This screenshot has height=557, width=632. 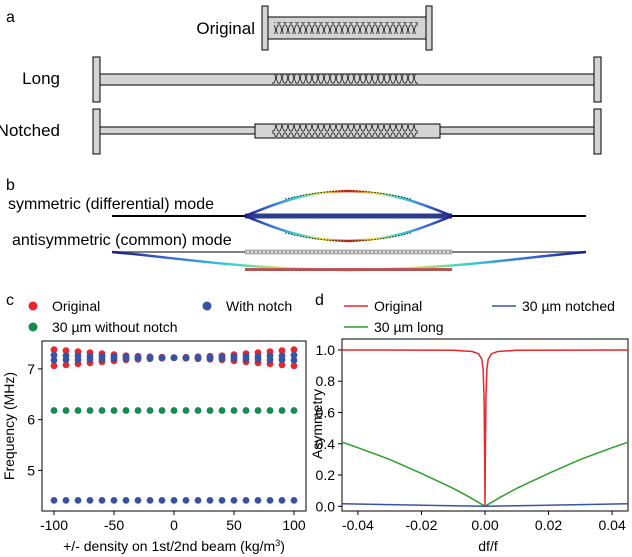 What do you see at coordinates (326, 475) in the screenshot?
I see `chart-d-ytick-label: 0.2` at bounding box center [326, 475].